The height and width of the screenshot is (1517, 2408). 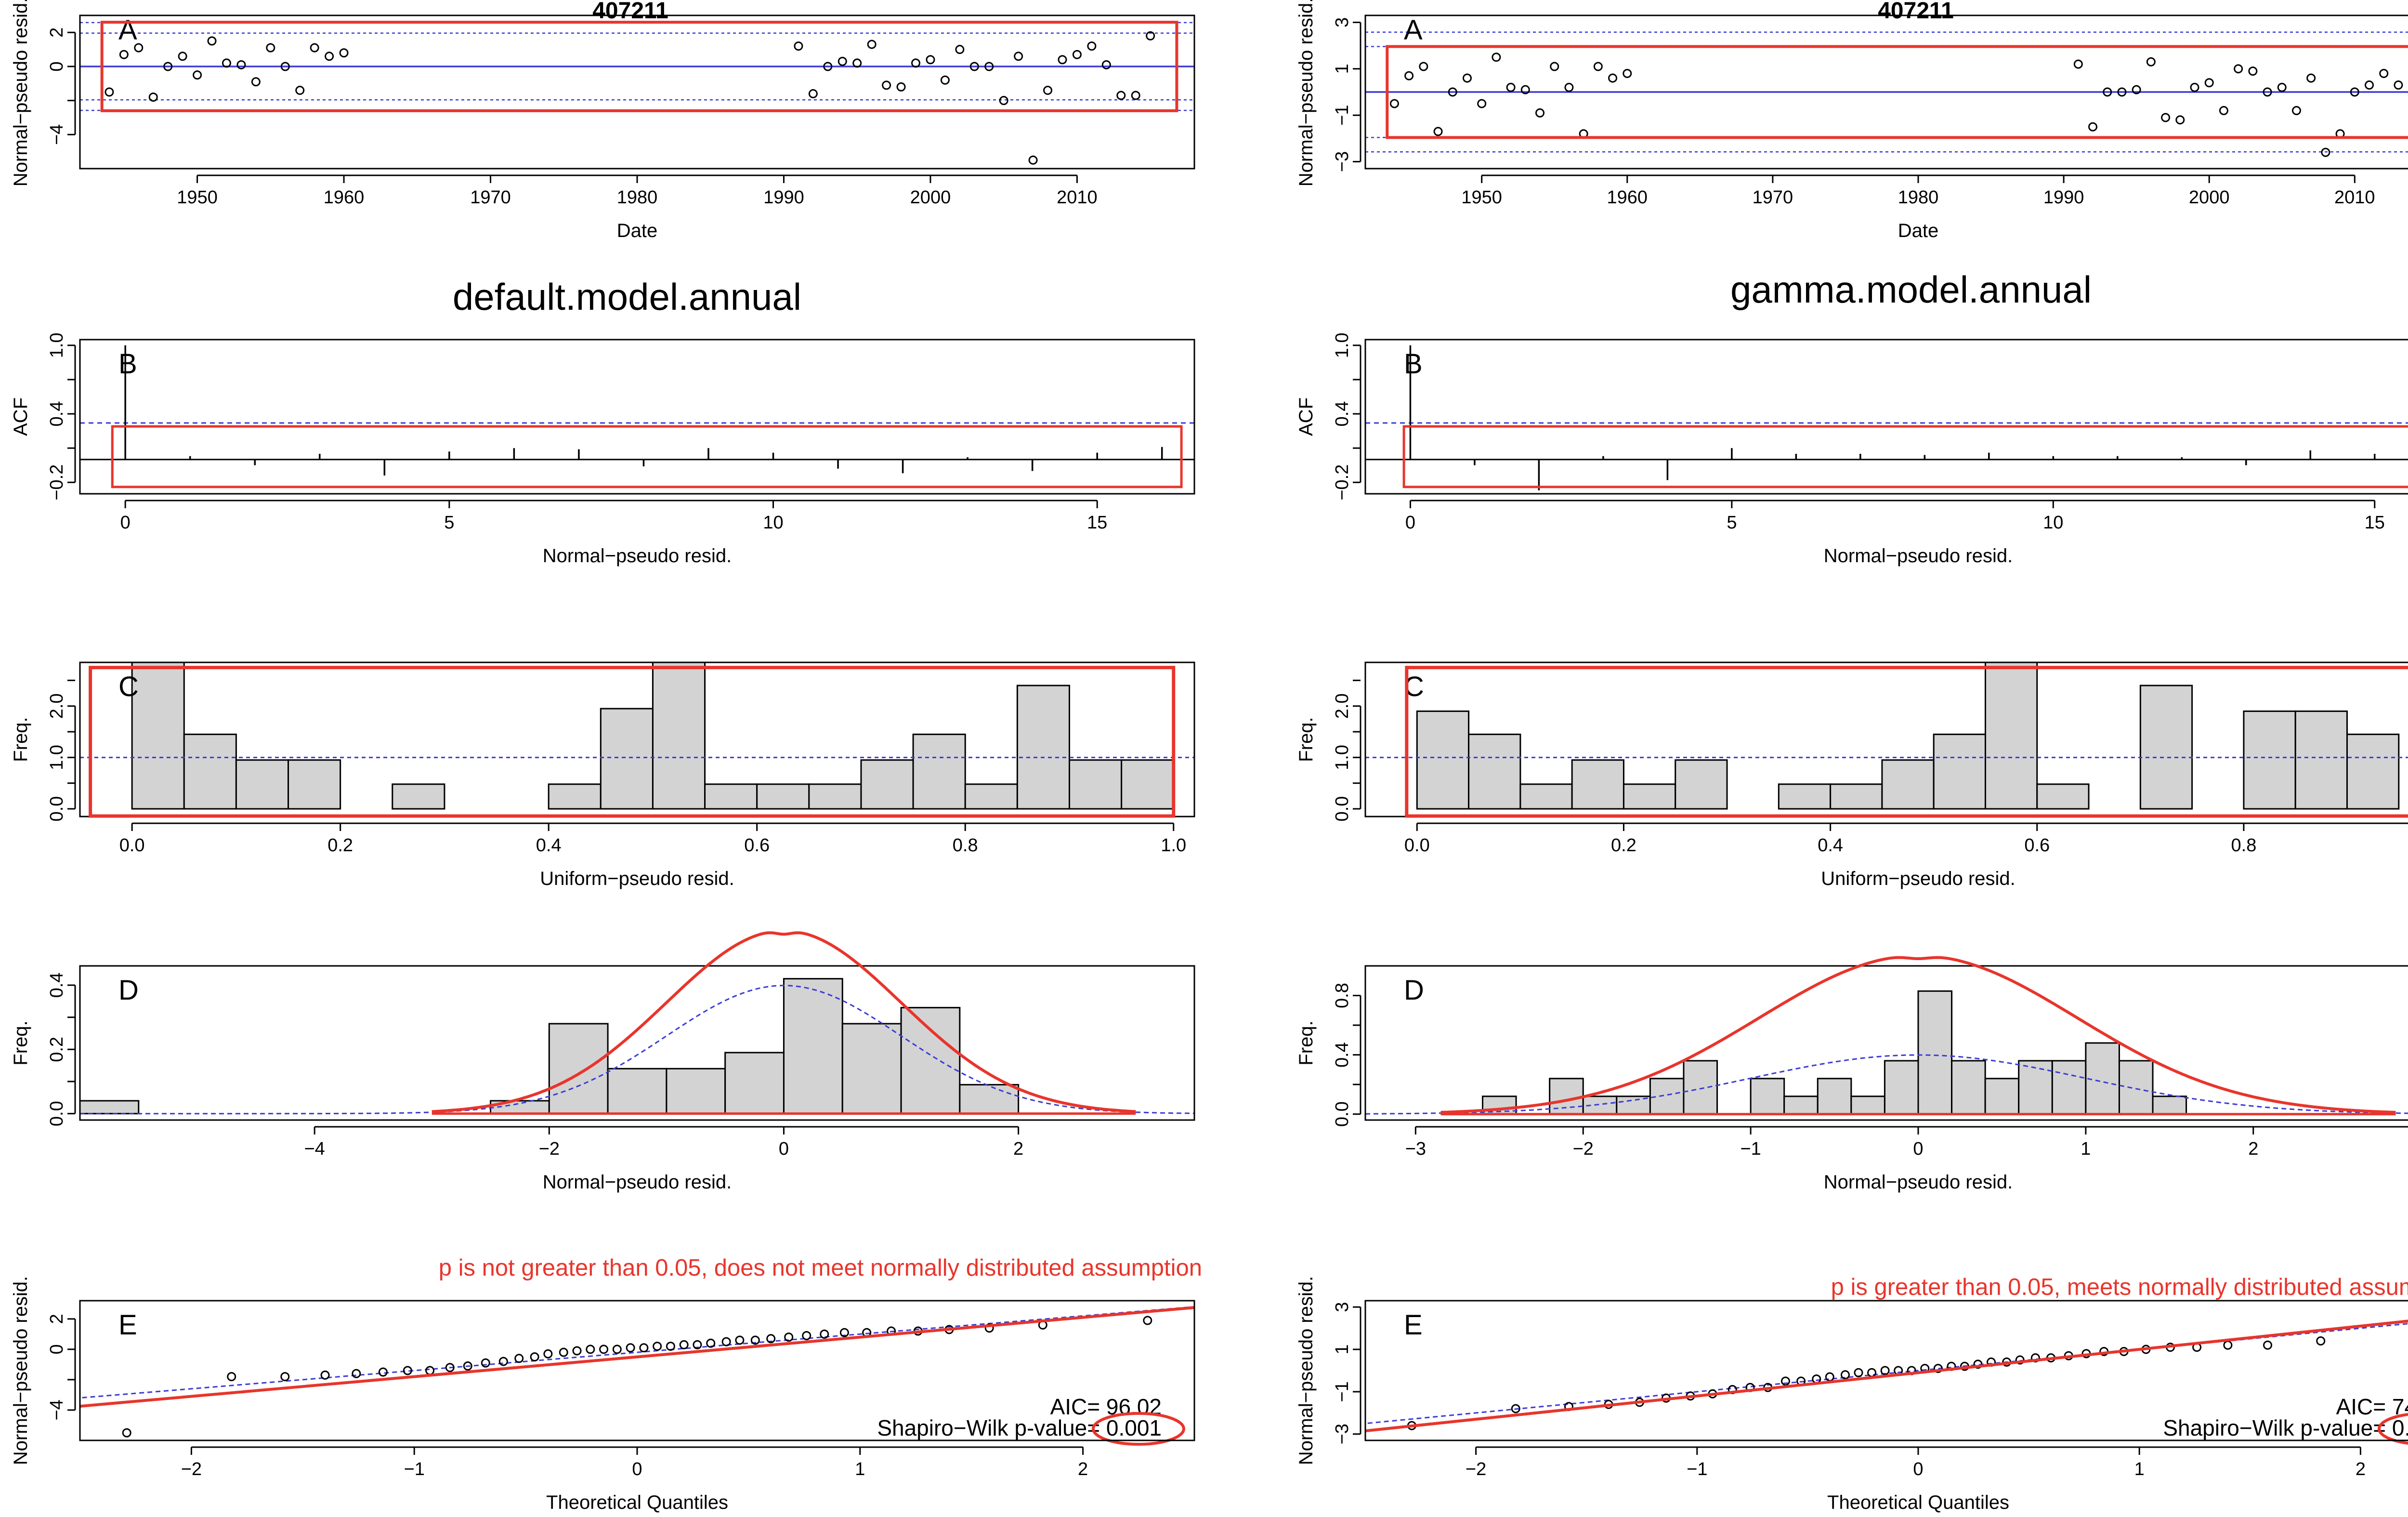 What do you see at coordinates (197, 198) in the screenshot?
I see `left-A-x-tick-label: 1950` at bounding box center [197, 198].